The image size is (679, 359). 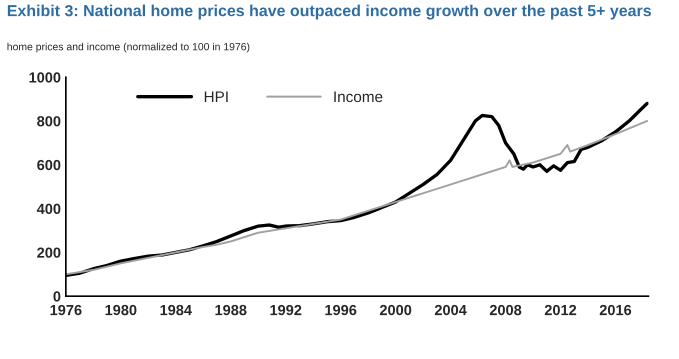 What do you see at coordinates (121, 310) in the screenshot?
I see `x-tick-label: 1980` at bounding box center [121, 310].